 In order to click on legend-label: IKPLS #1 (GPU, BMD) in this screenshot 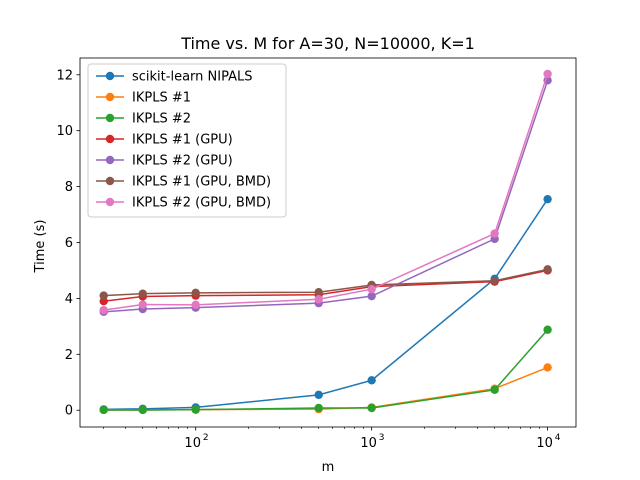, I will do `click(201, 182)`.